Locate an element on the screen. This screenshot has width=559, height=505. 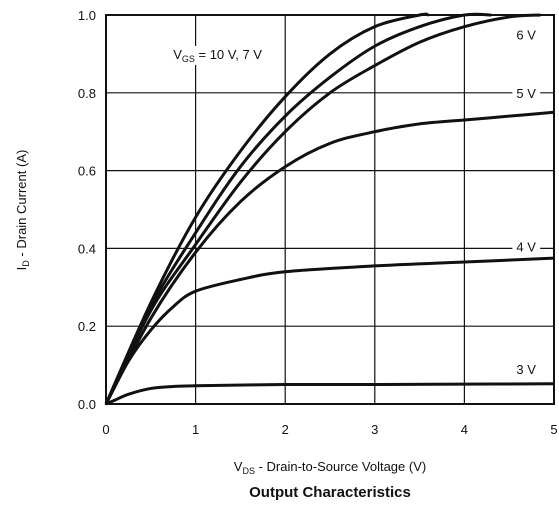
curve-label-3: 4 V is located at coordinates (526, 247).